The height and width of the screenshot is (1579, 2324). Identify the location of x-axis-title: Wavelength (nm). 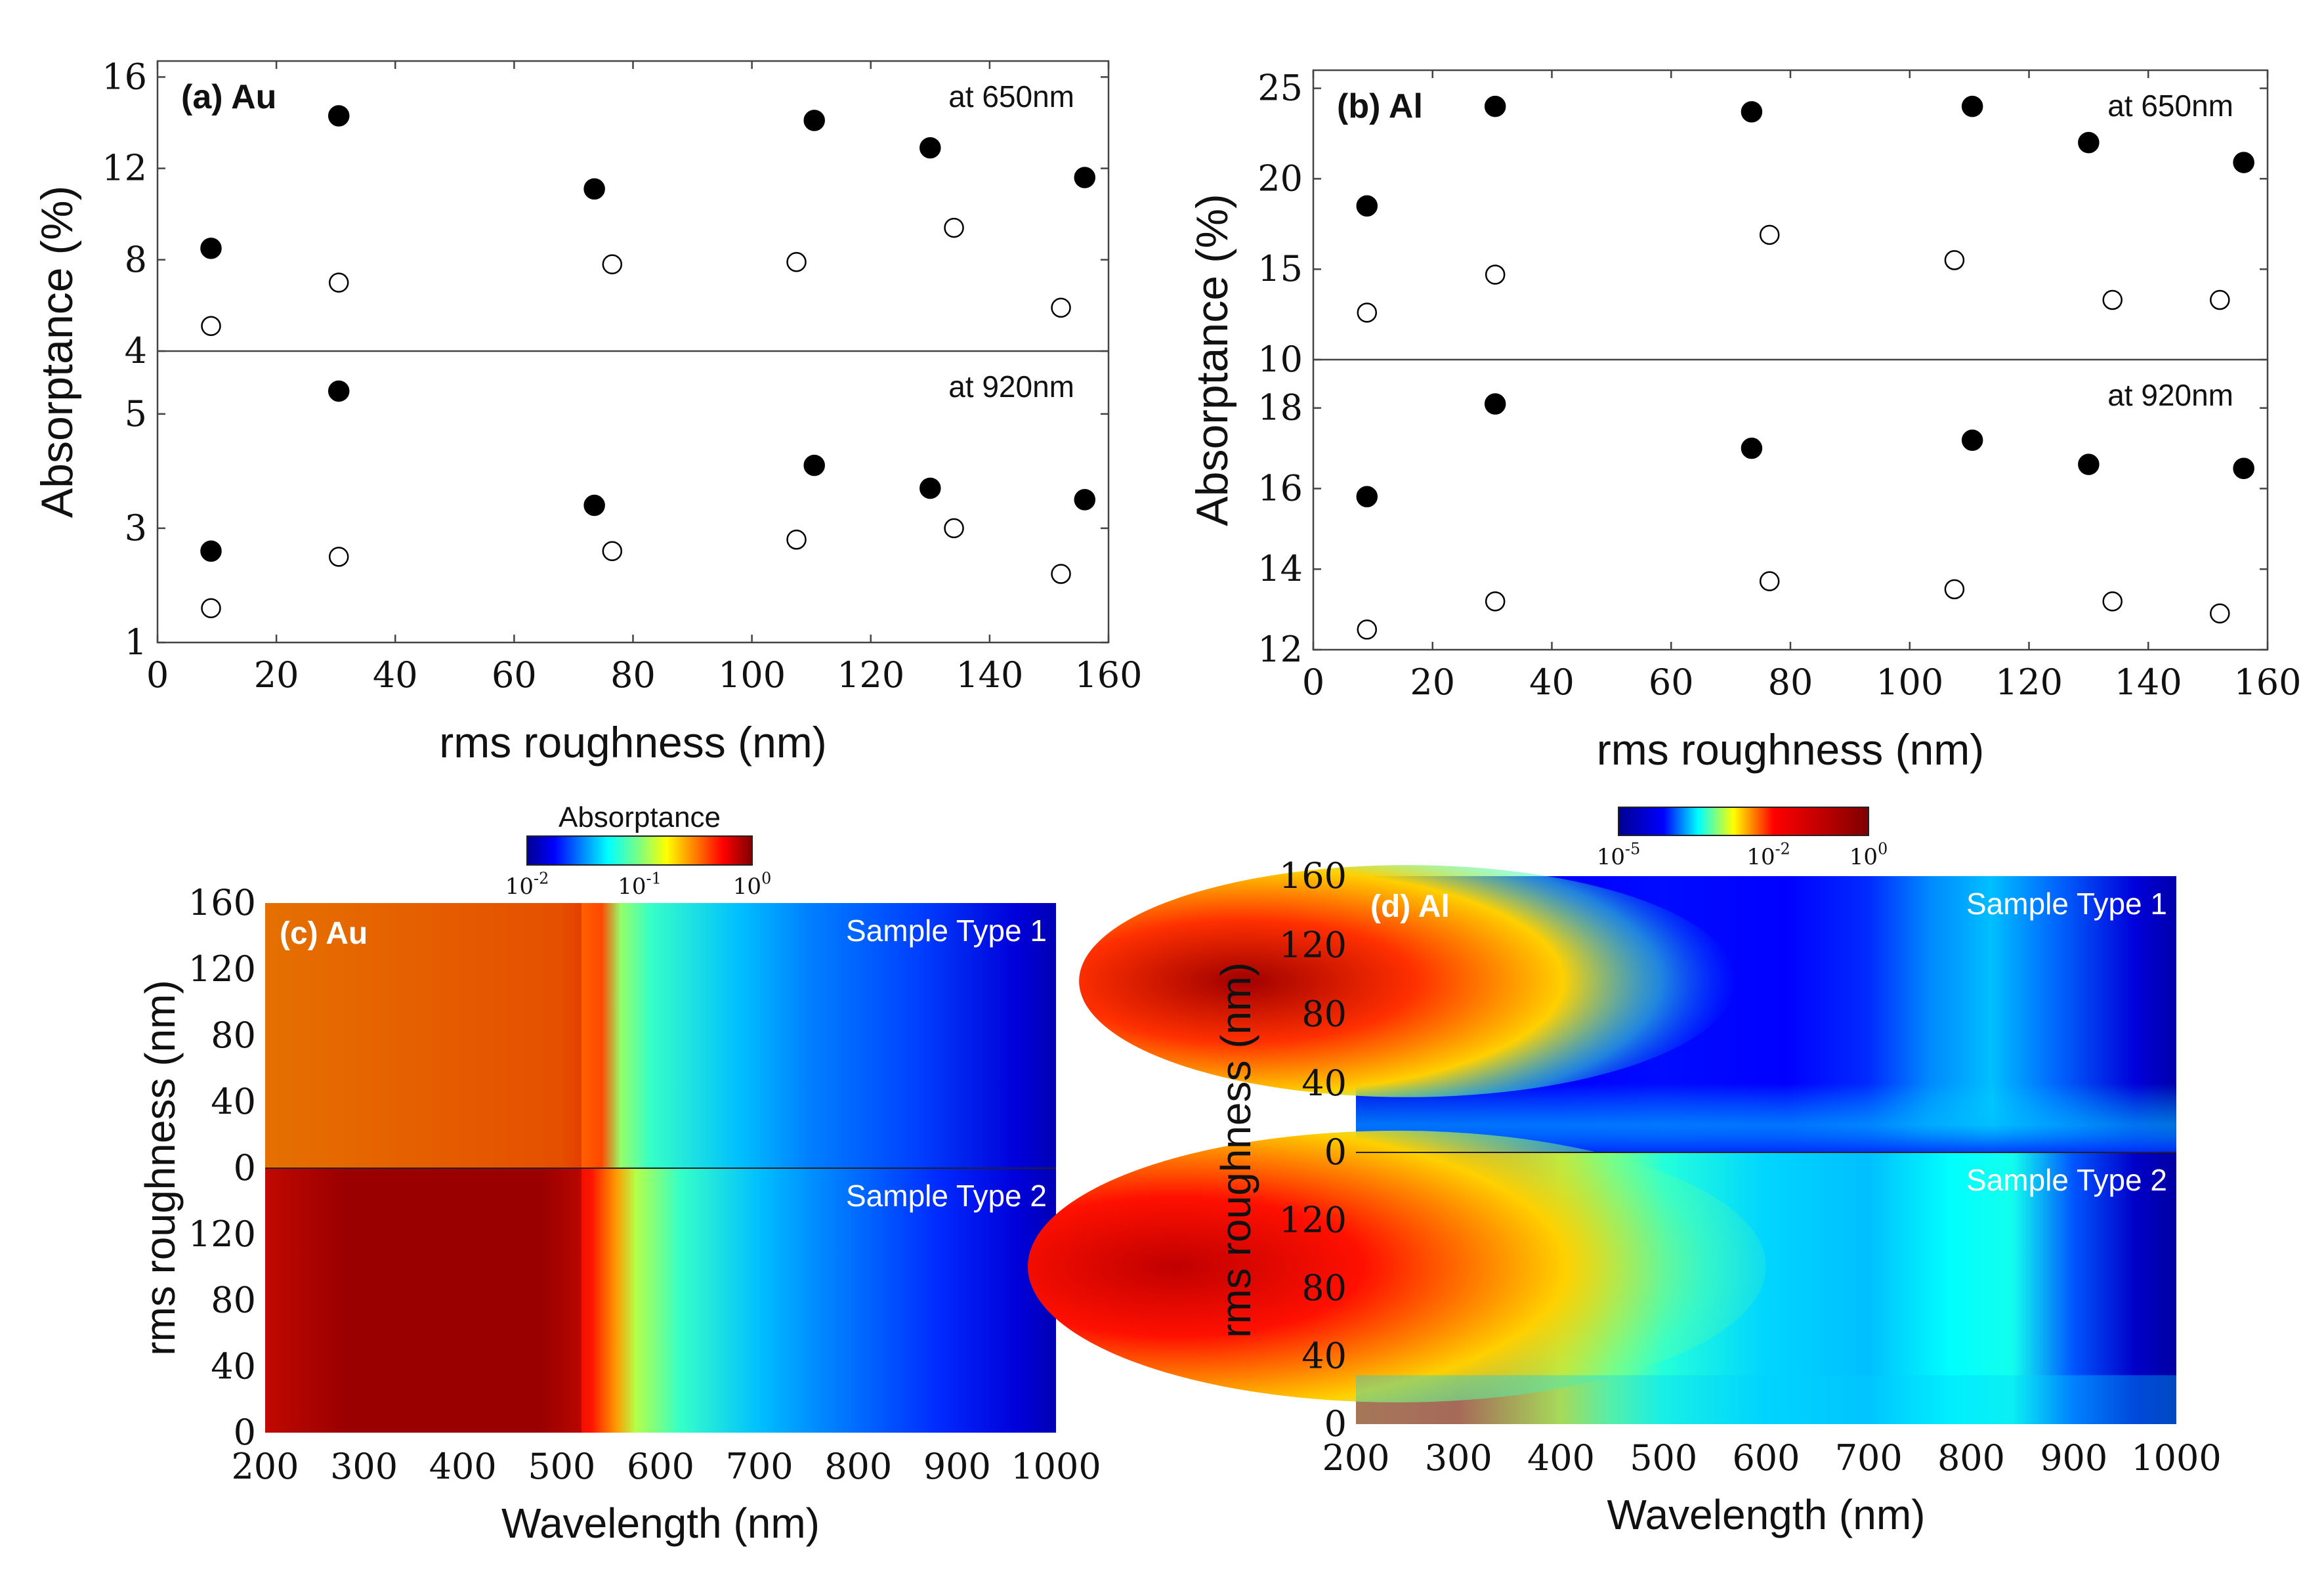
(660, 1523).